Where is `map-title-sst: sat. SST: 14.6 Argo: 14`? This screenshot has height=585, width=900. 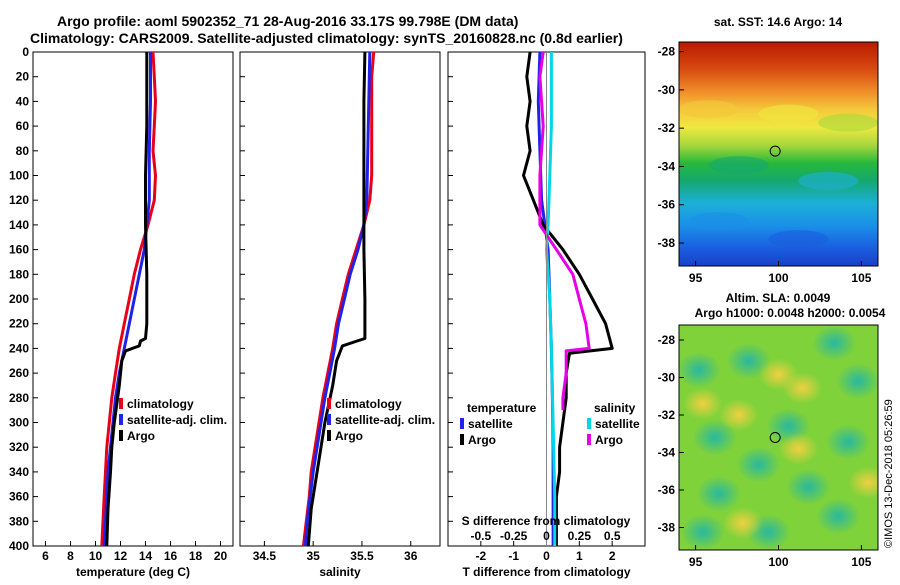 map-title-sst: sat. SST: 14.6 Argo: 14 is located at coordinates (778, 22).